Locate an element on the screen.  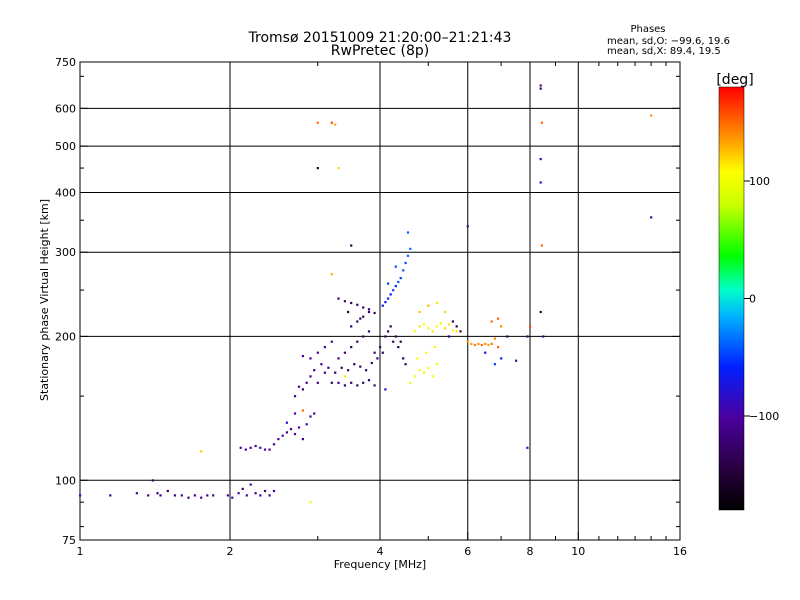
x-tick-label: 6 is located at coordinates (467, 551).